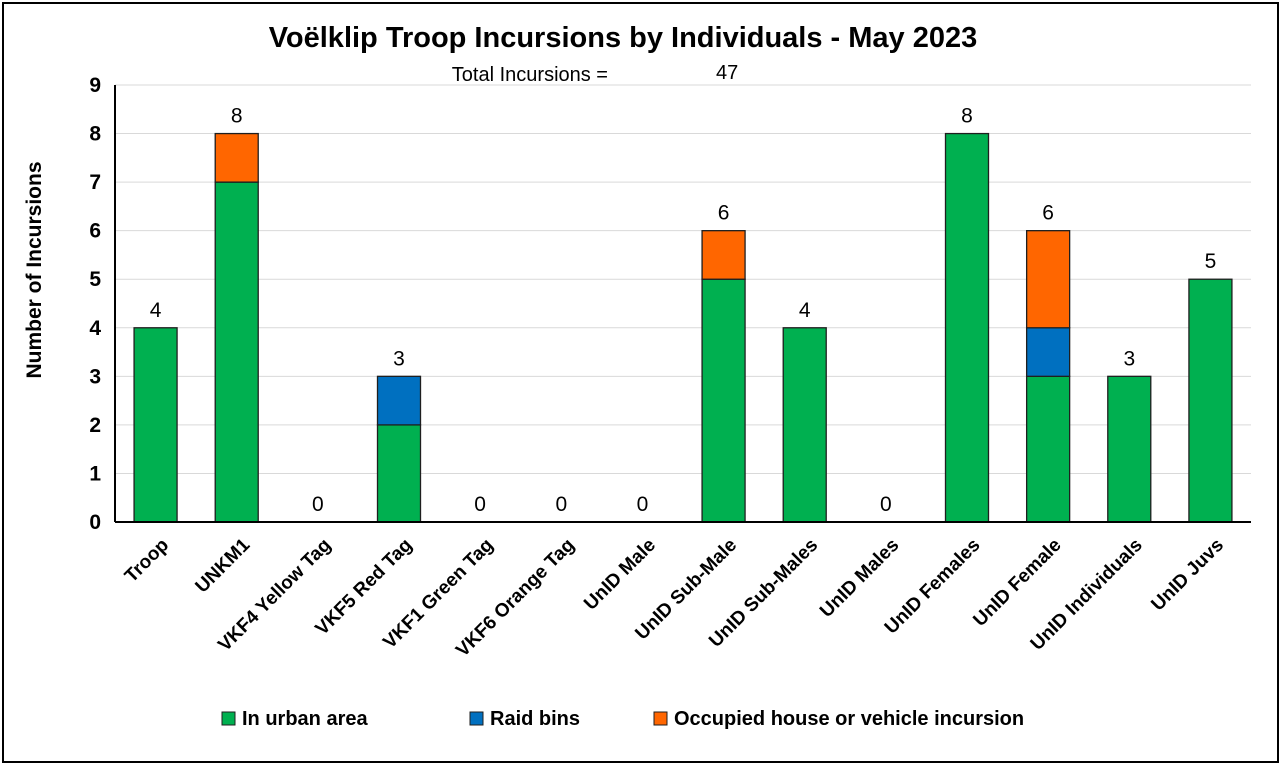 This screenshot has height=769, width=1285. Describe the element at coordinates (1187, 575) in the screenshot. I see `x-tick-label: UnID Juvs` at that location.